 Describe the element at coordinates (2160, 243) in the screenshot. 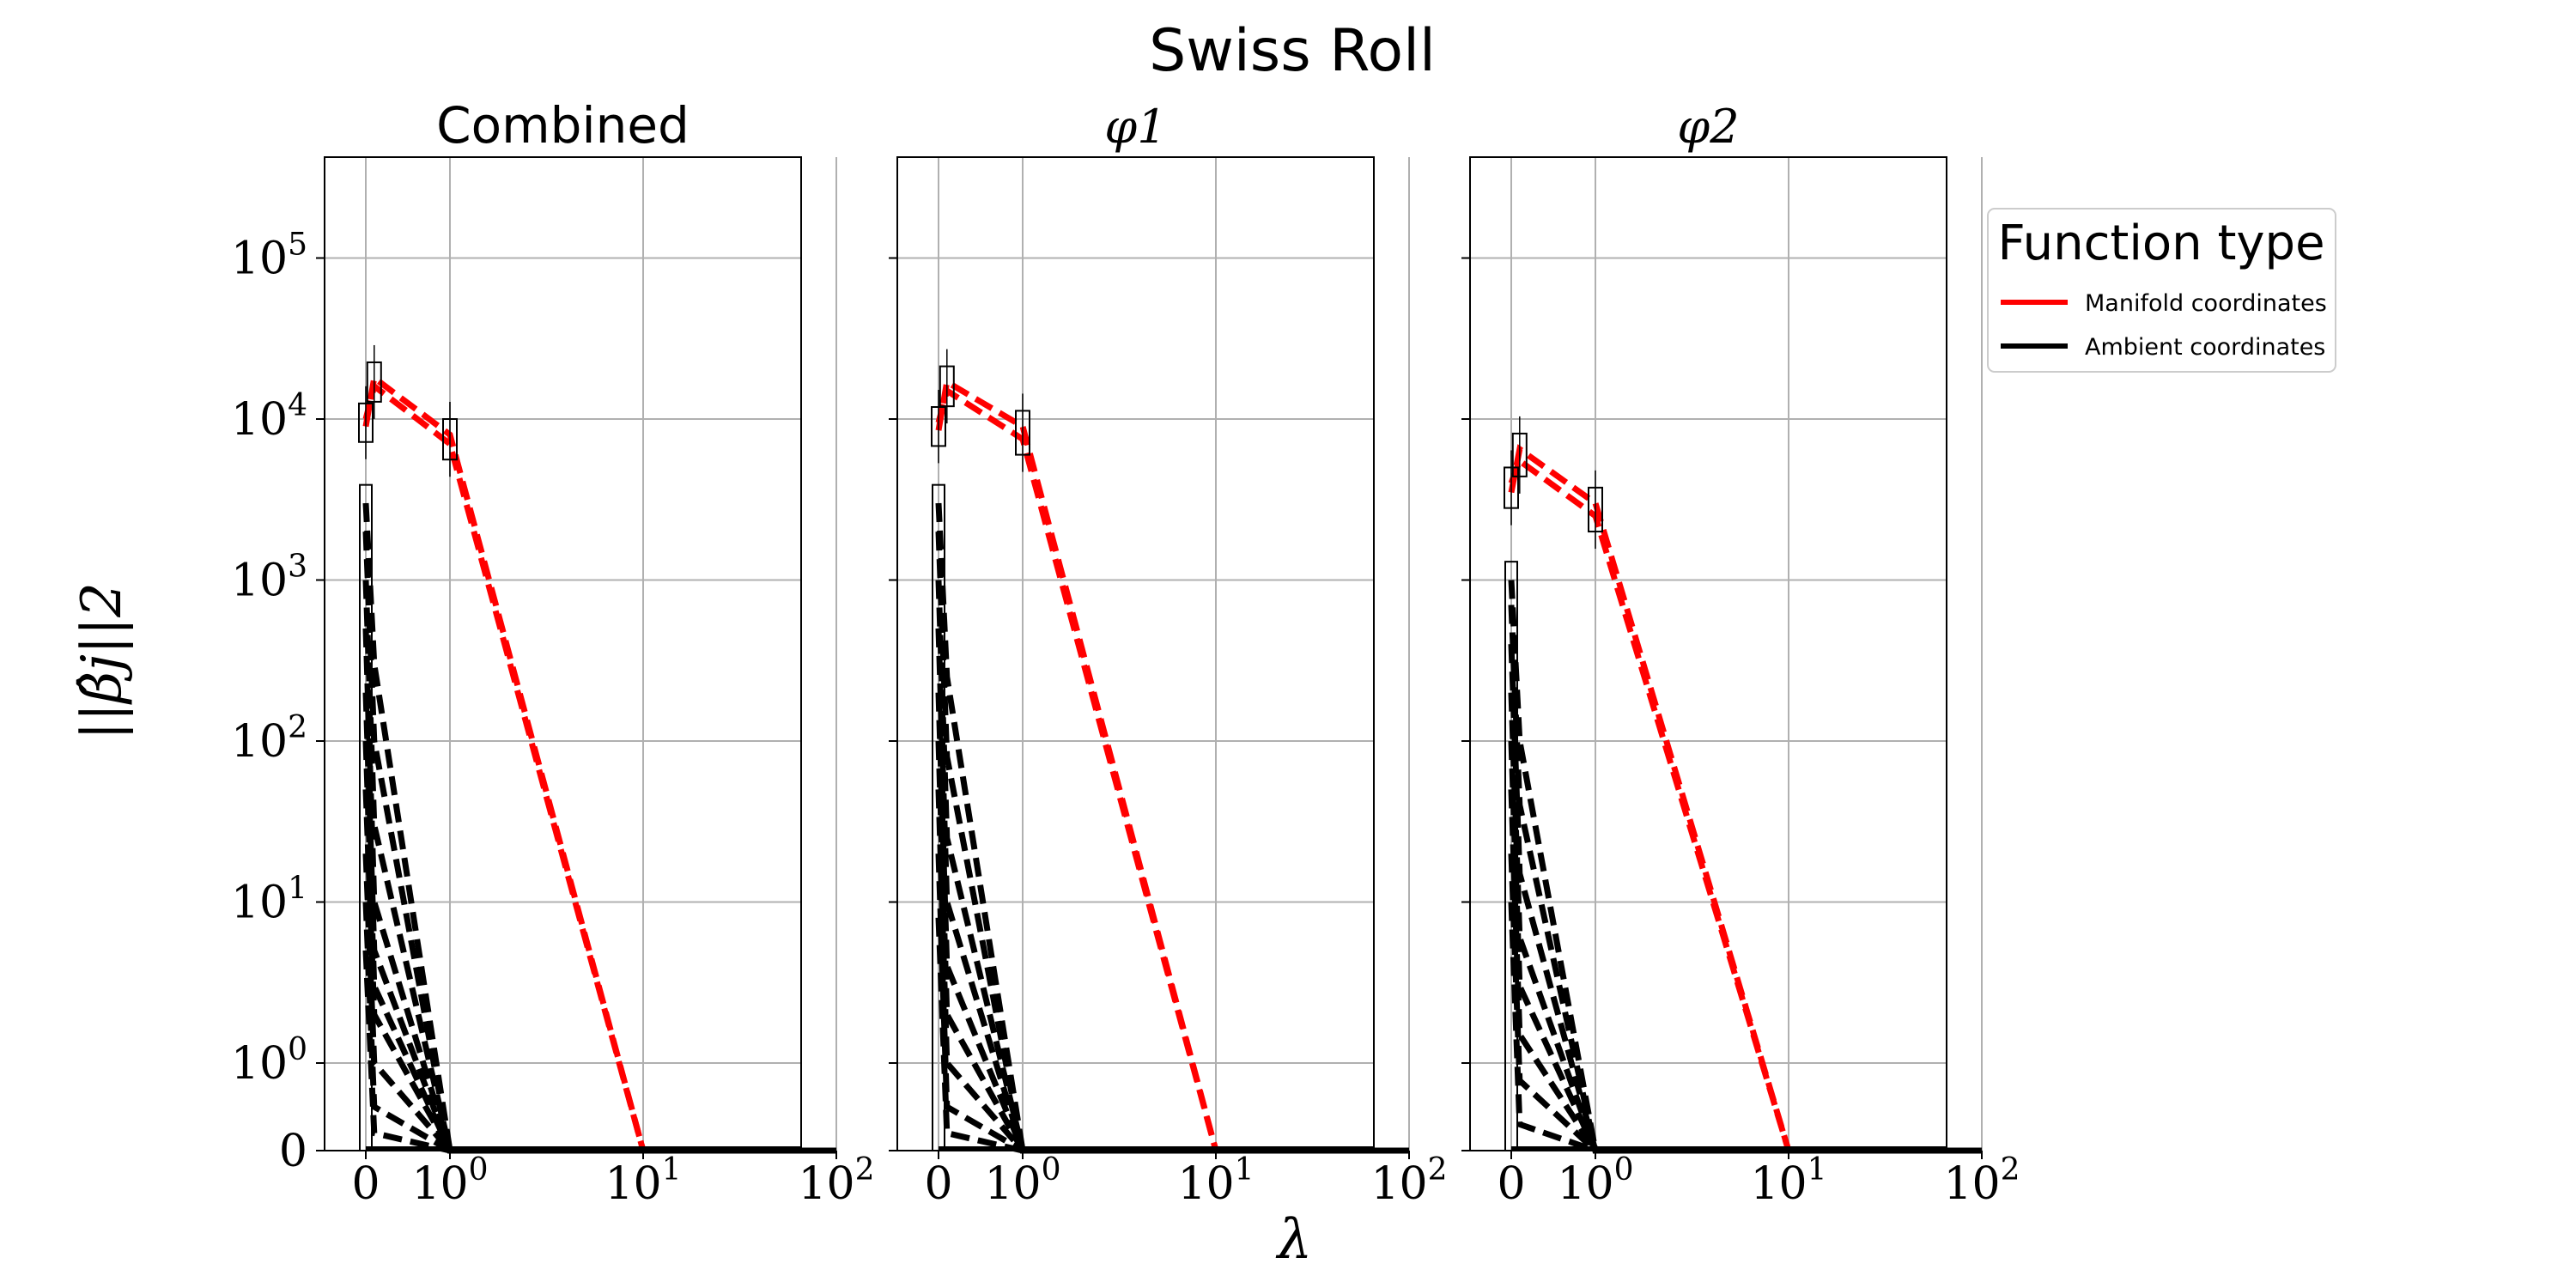

I see `legend-title: Function type` at that location.